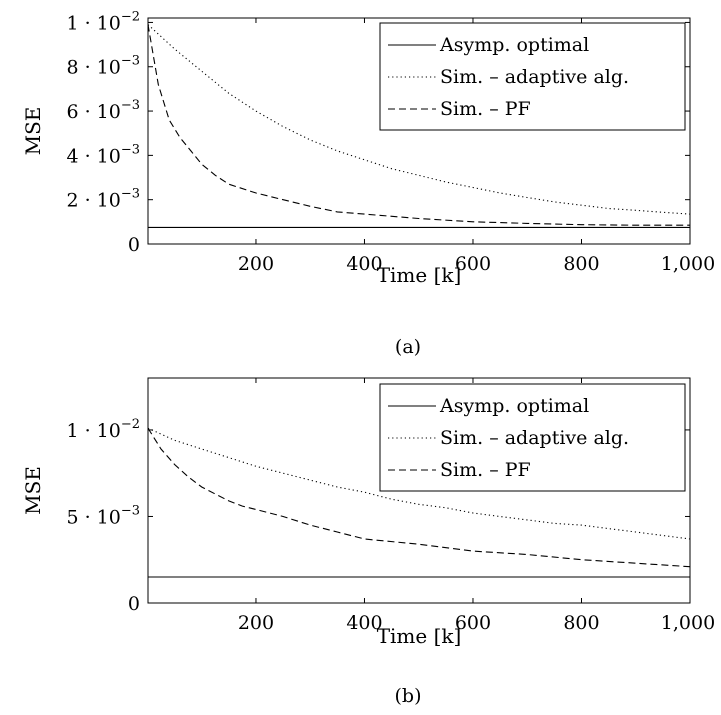  What do you see at coordinates (408, 347) in the screenshot?
I see `chart-caption: (a)` at bounding box center [408, 347].